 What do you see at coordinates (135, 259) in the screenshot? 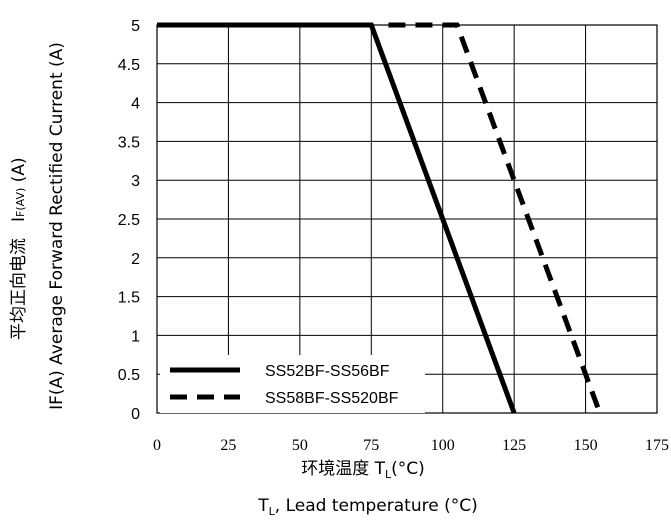
I see `y-tick-label-4: 2` at bounding box center [135, 259].